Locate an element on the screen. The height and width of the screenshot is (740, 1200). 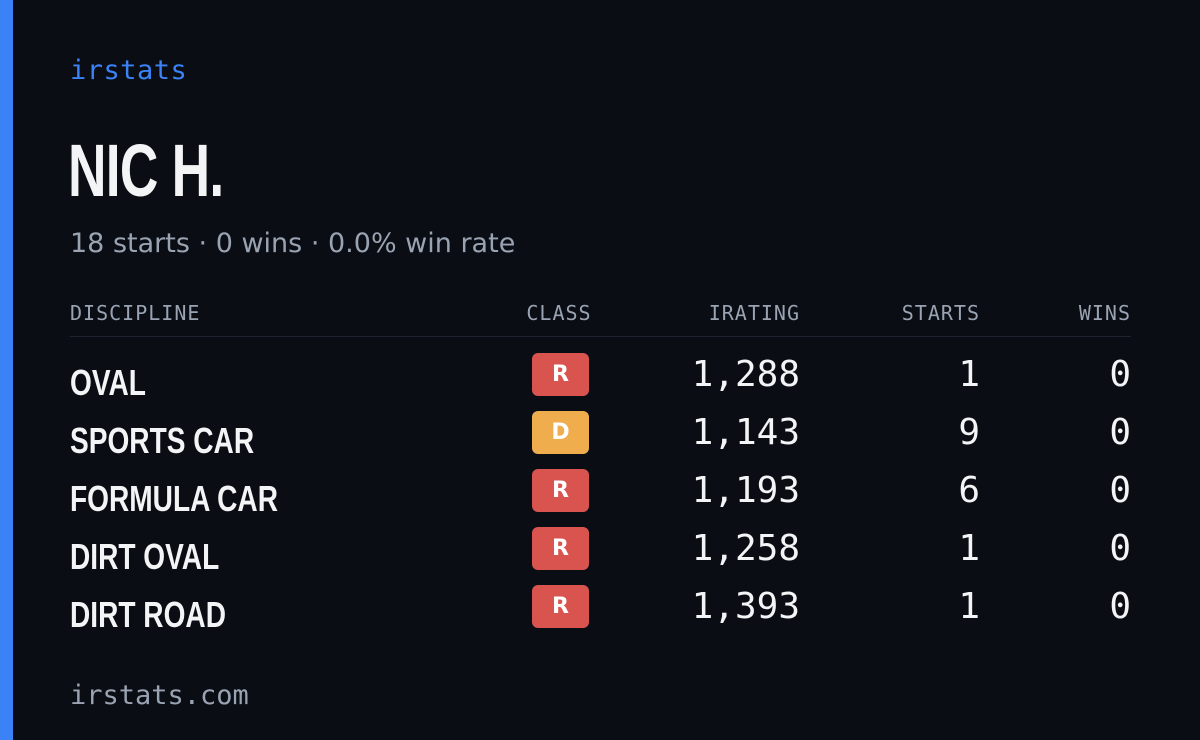
discipline-name: OVAL is located at coordinates (108, 382).